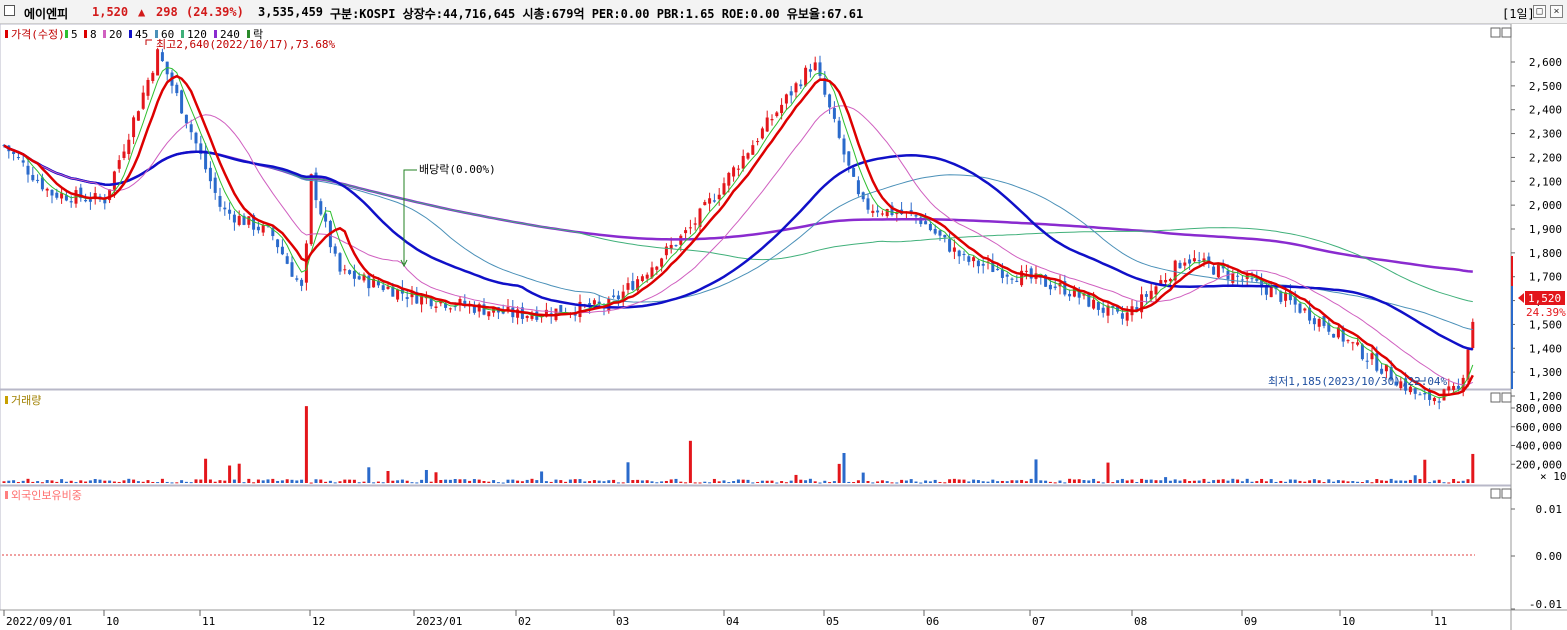 This screenshot has width=1567, height=630. What do you see at coordinates (1501, 397) in the screenshot?
I see `volume-panel-buttons` at bounding box center [1501, 397].